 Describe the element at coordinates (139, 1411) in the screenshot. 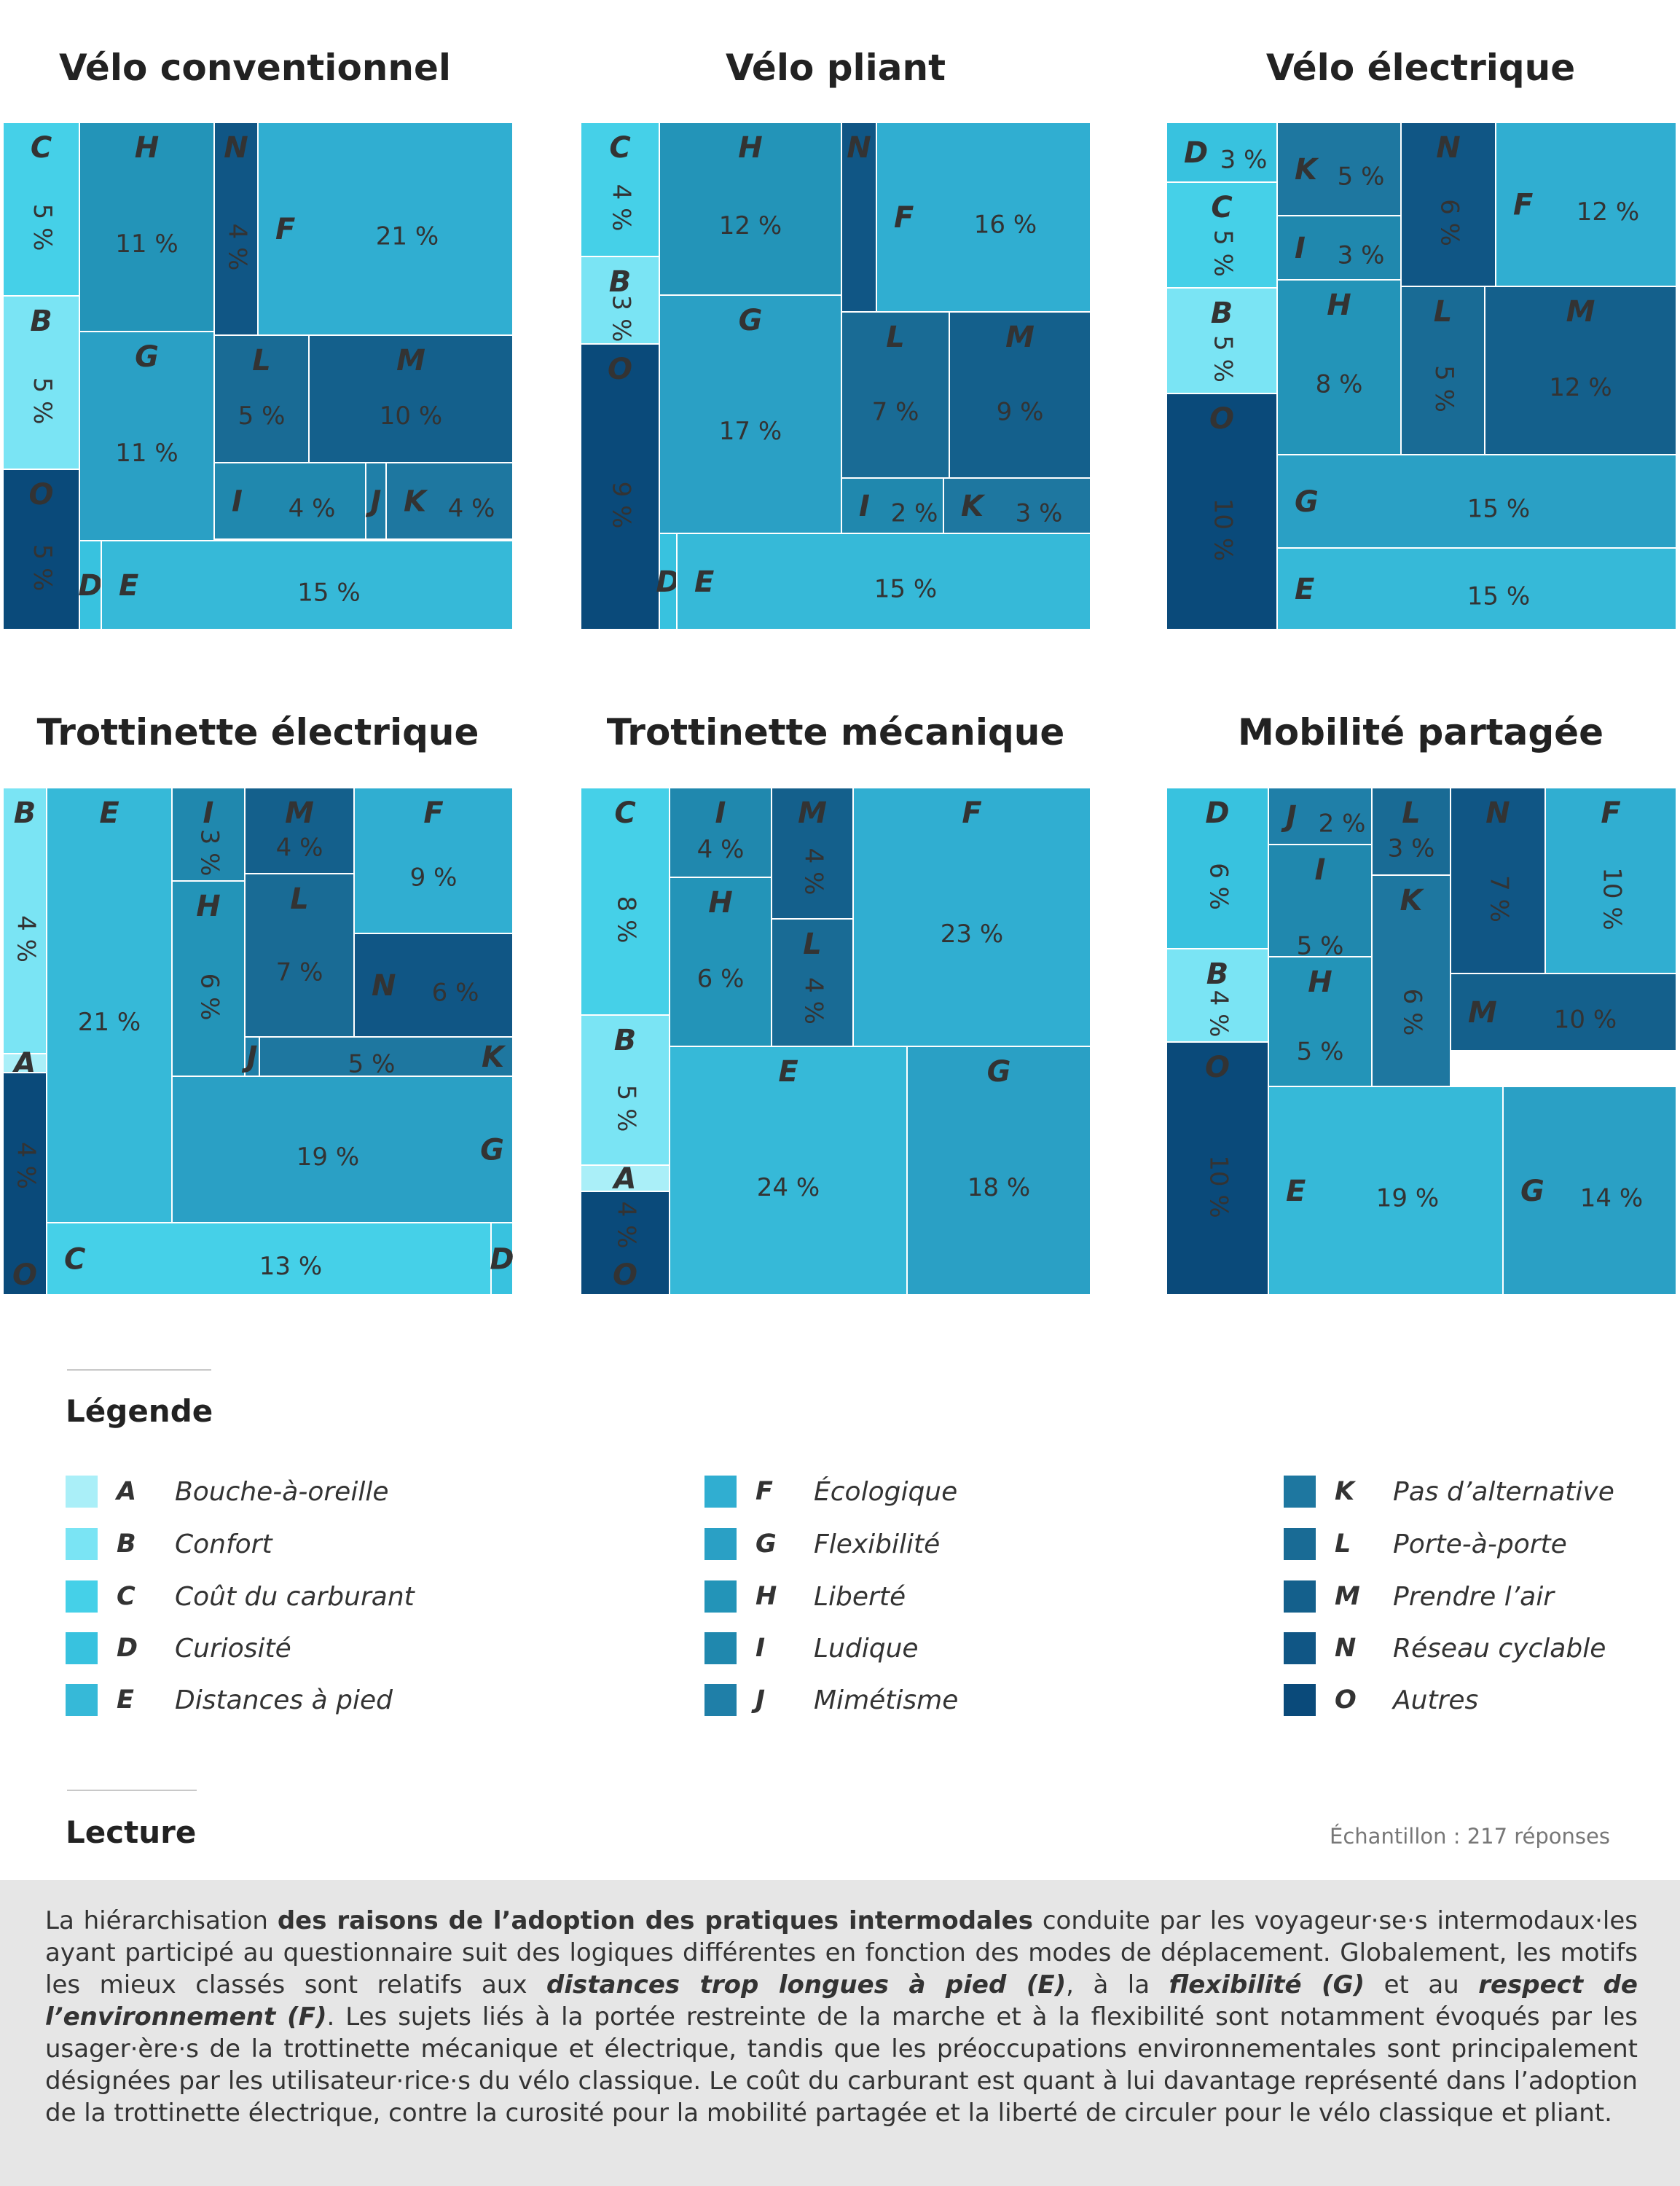

I see `legend-title: Légende` at that location.